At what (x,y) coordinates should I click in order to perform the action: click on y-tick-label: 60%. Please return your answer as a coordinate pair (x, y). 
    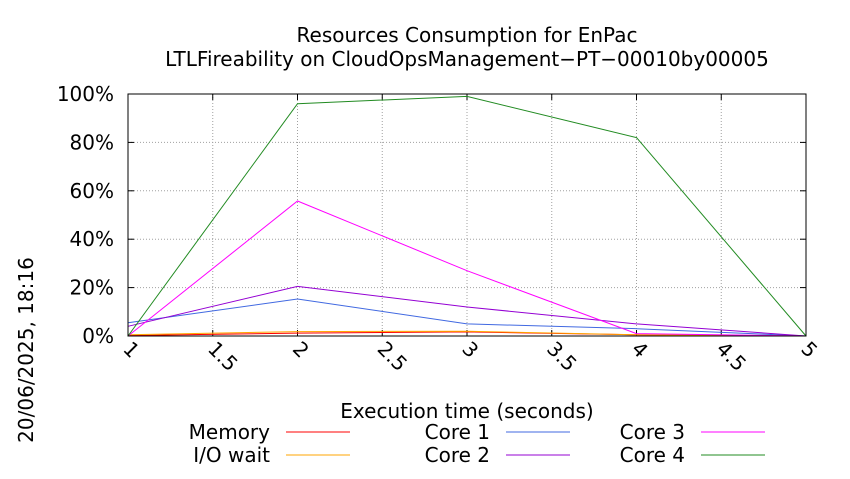
    Looking at the image, I should click on (92, 191).